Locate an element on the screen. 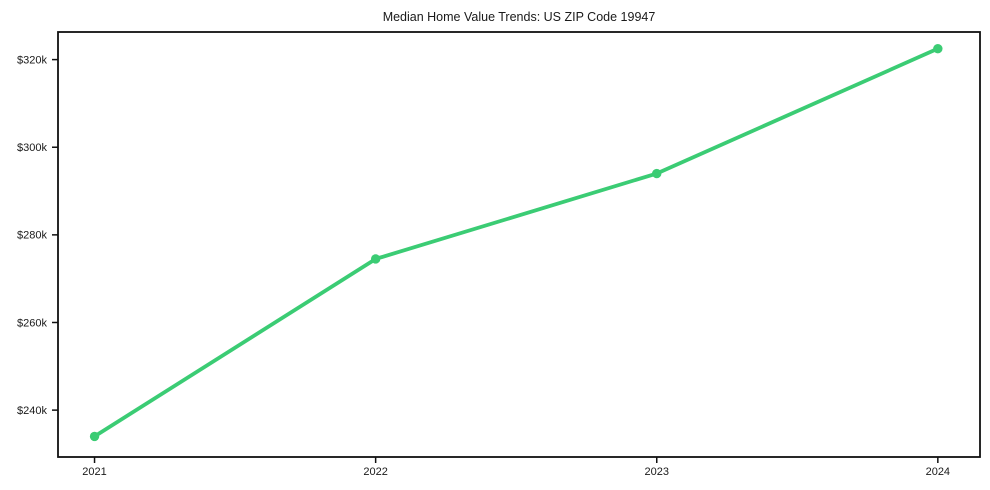 This screenshot has height=490, width=990. x-axis-tick-label: 2021 is located at coordinates (94, 472).